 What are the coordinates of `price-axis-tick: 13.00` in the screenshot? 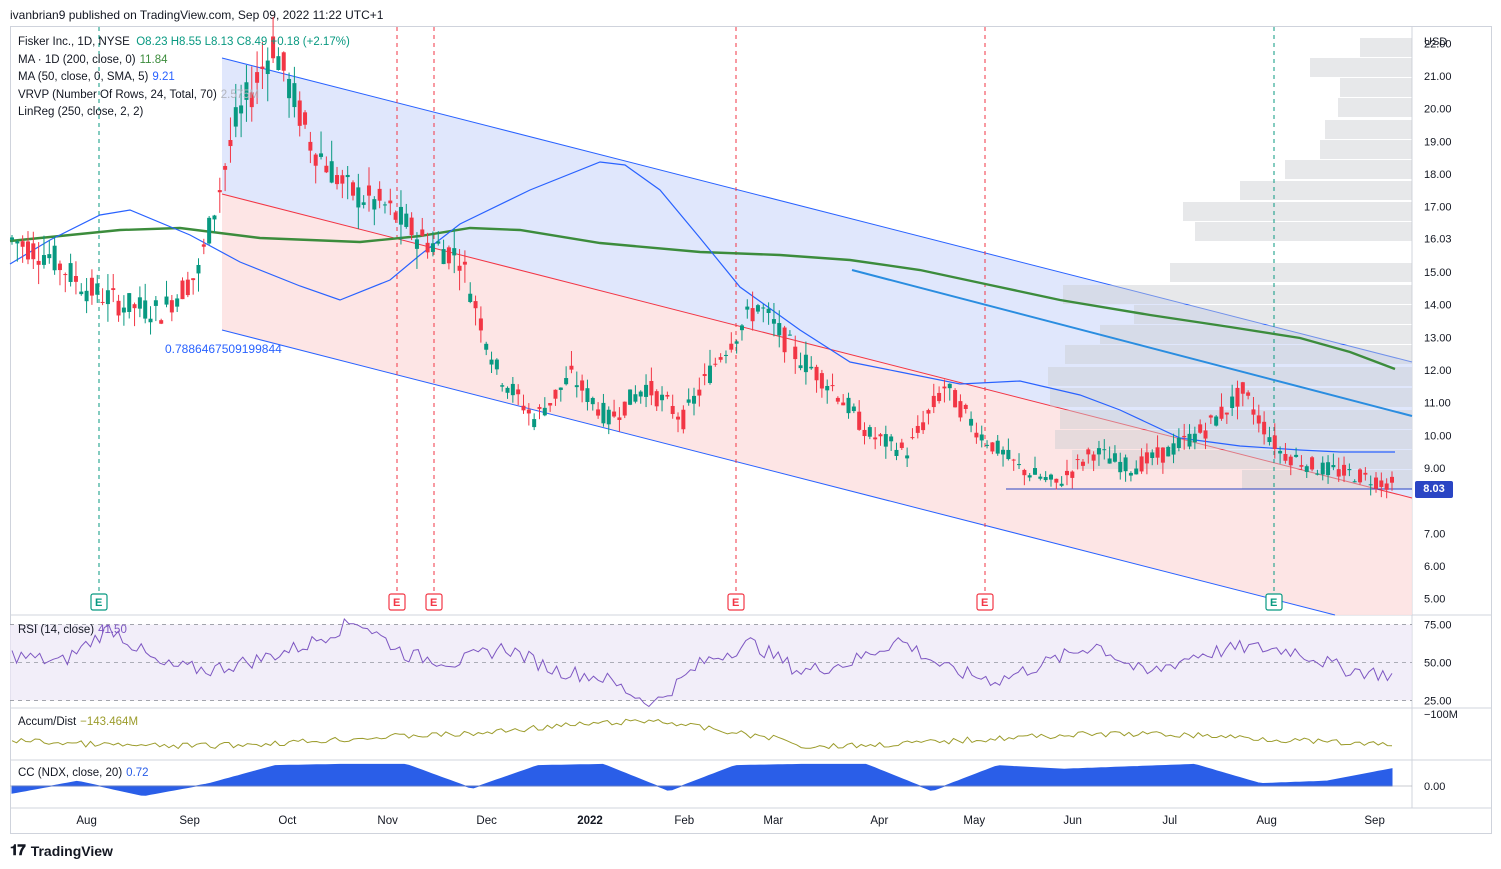 It's located at (1438, 338).